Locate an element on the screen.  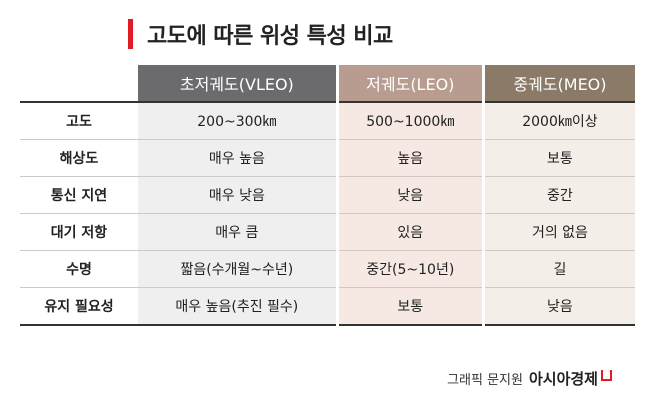
cell-meo: 보통 is located at coordinates (559, 158).